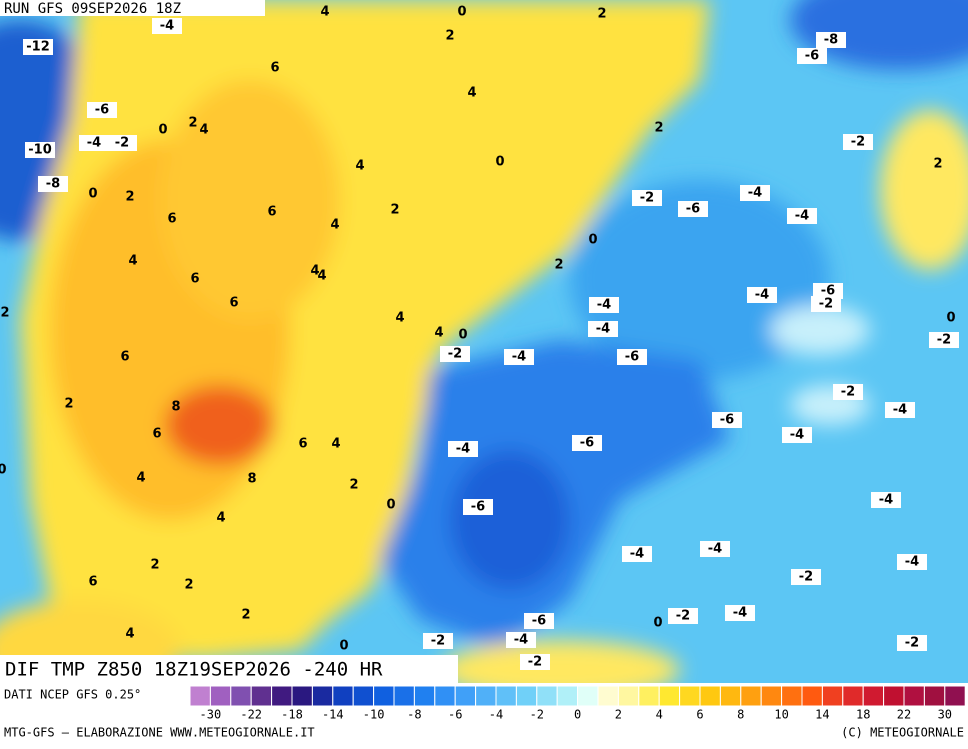 The height and width of the screenshot is (749, 968). Describe the element at coordinates (618, 715) in the screenshot. I see `colorbar-tick-label: 2` at that location.